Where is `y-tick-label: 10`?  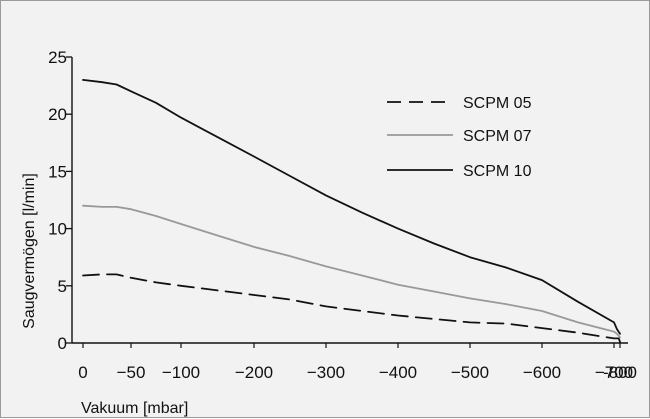 y-tick-label: 10 is located at coordinates (57, 229).